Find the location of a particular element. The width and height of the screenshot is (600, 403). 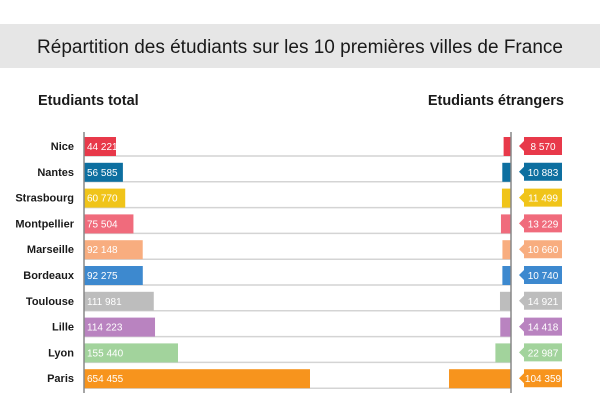

bar-total-label: 654 455 is located at coordinates (105, 379).